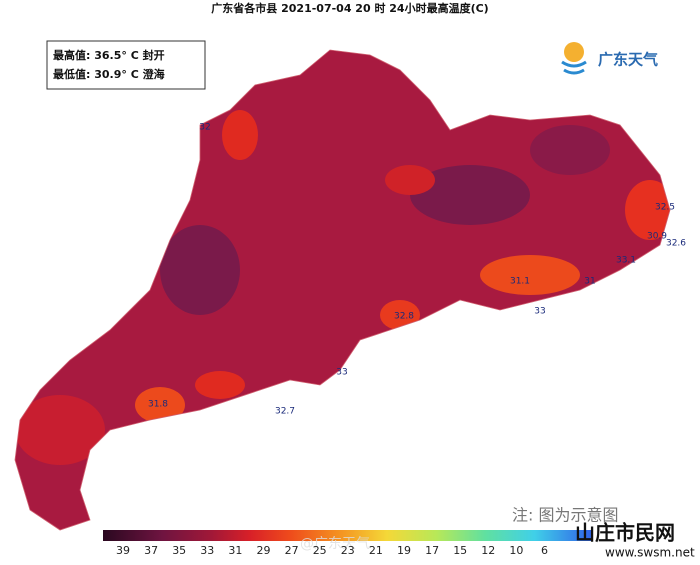  I want to click on map-label: 32.6, so click(676, 244).